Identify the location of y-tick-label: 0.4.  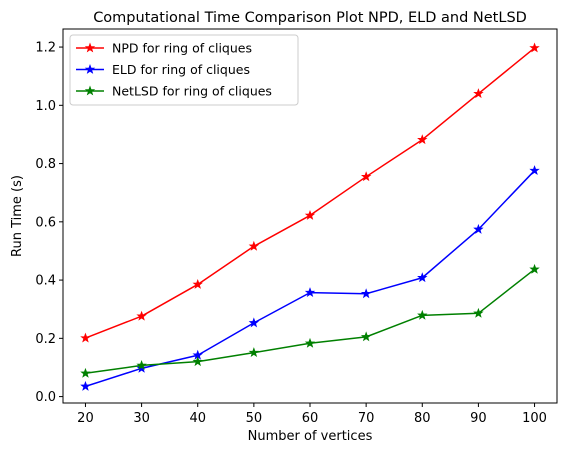
(45, 281).